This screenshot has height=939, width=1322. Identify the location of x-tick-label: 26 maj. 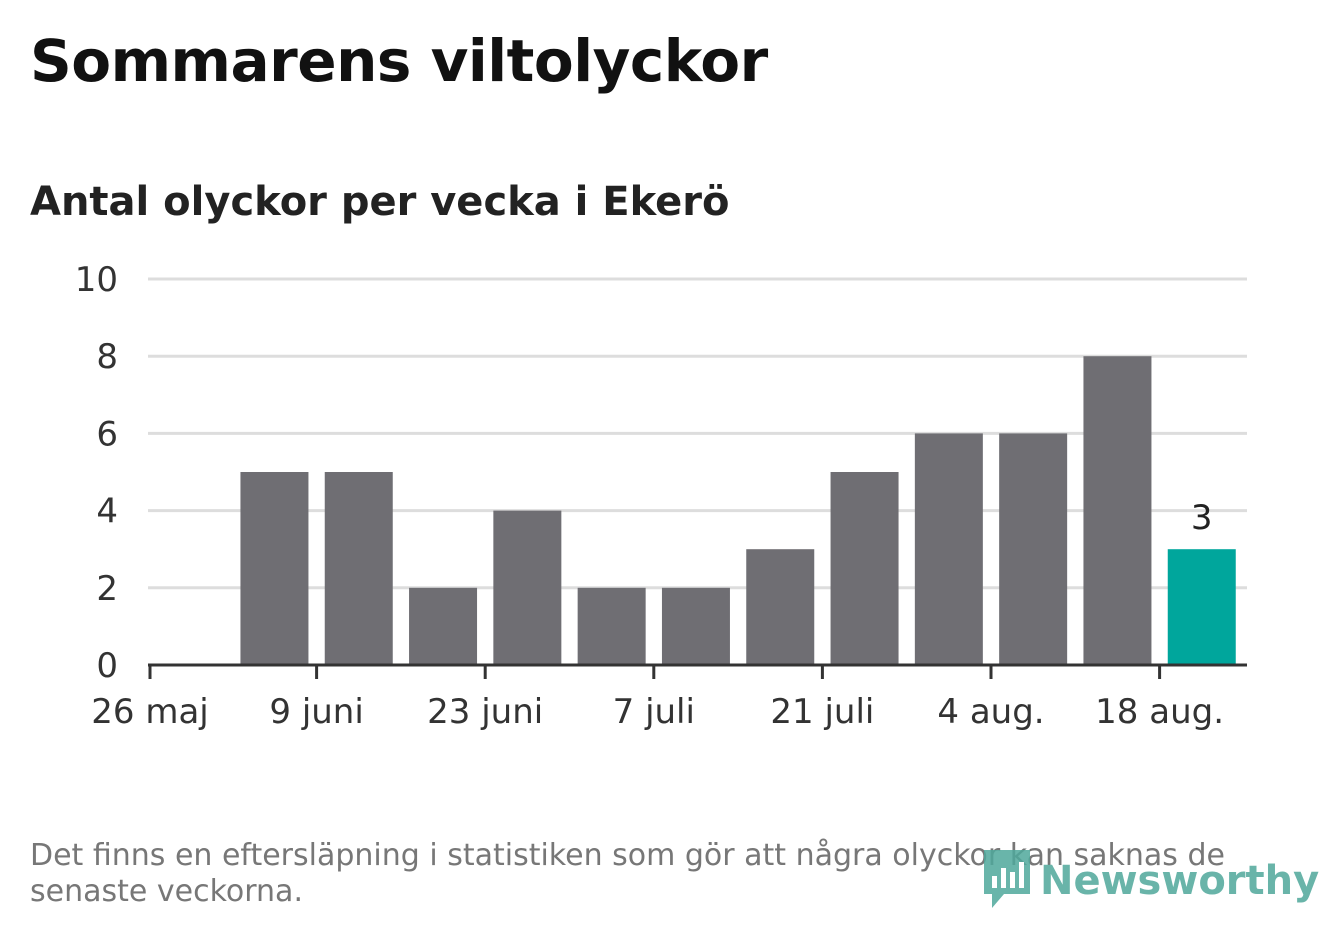
(149, 712).